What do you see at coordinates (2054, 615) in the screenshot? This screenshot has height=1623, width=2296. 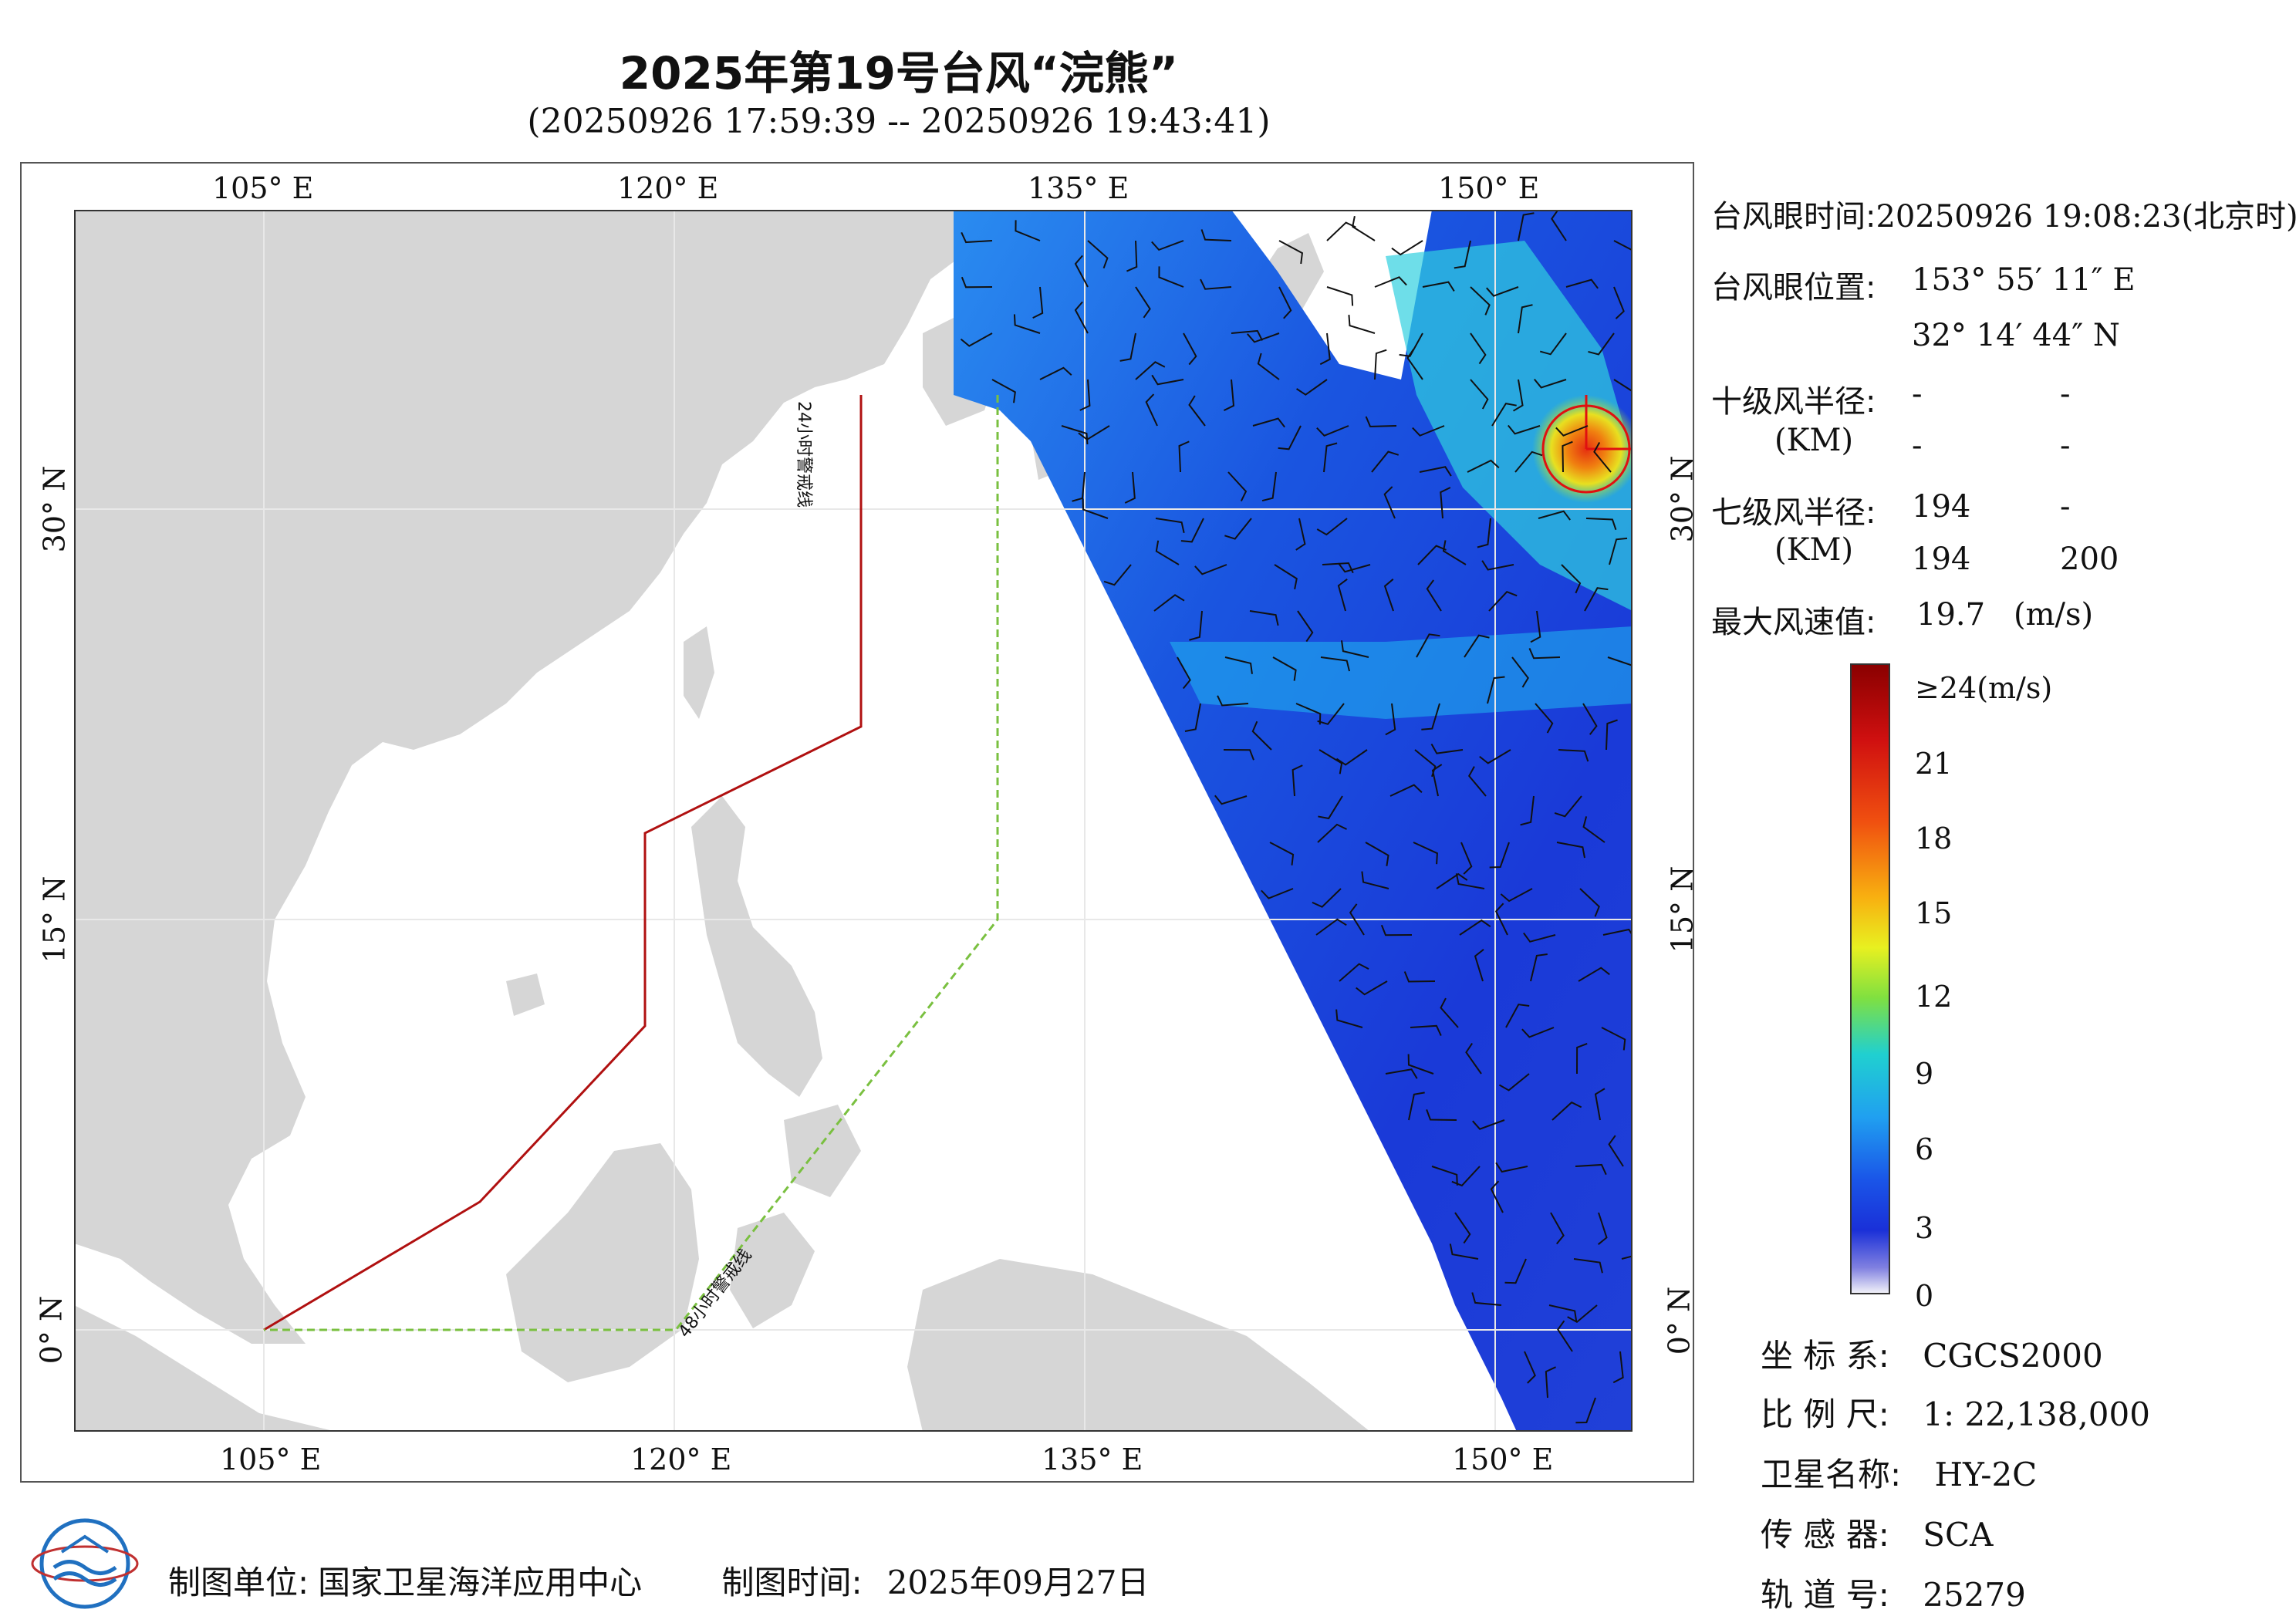 I see `max-wind-unit: (m/s)` at bounding box center [2054, 615].